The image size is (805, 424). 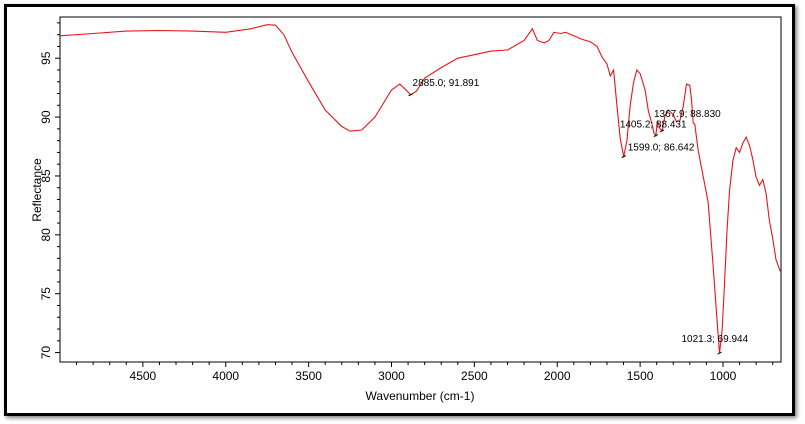 I want to click on x-tick-label: 4000, so click(x=225, y=376).